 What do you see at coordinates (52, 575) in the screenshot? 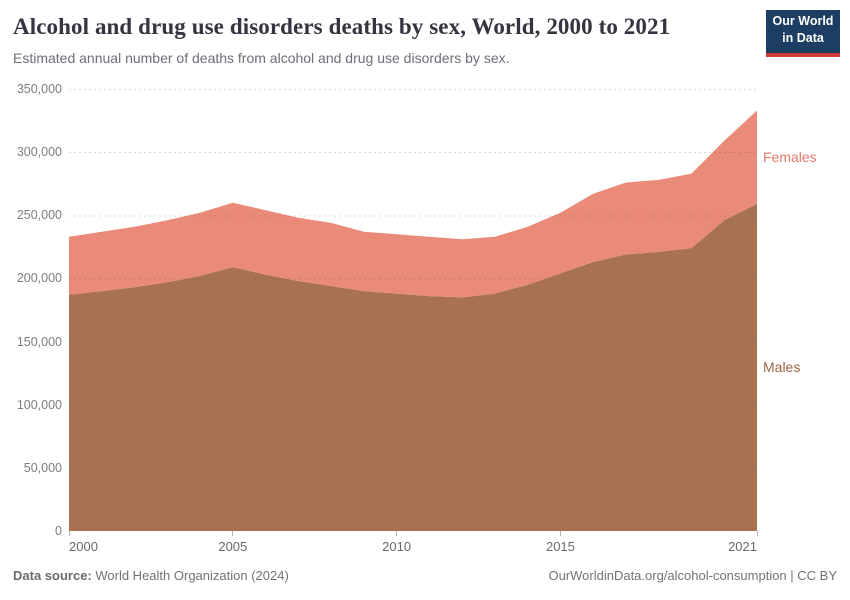
I see `data-source-label: Data source:` at bounding box center [52, 575].